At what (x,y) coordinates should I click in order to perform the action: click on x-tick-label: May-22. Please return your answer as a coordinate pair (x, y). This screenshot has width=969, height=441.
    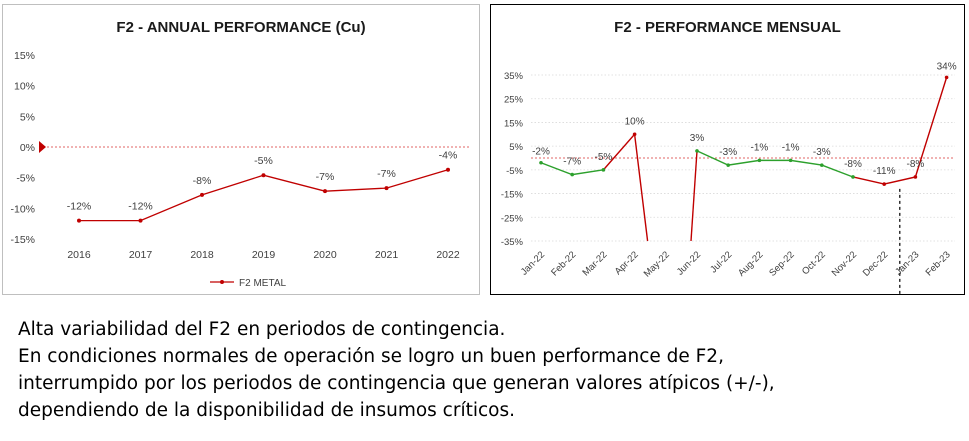
    Looking at the image, I should click on (657, 264).